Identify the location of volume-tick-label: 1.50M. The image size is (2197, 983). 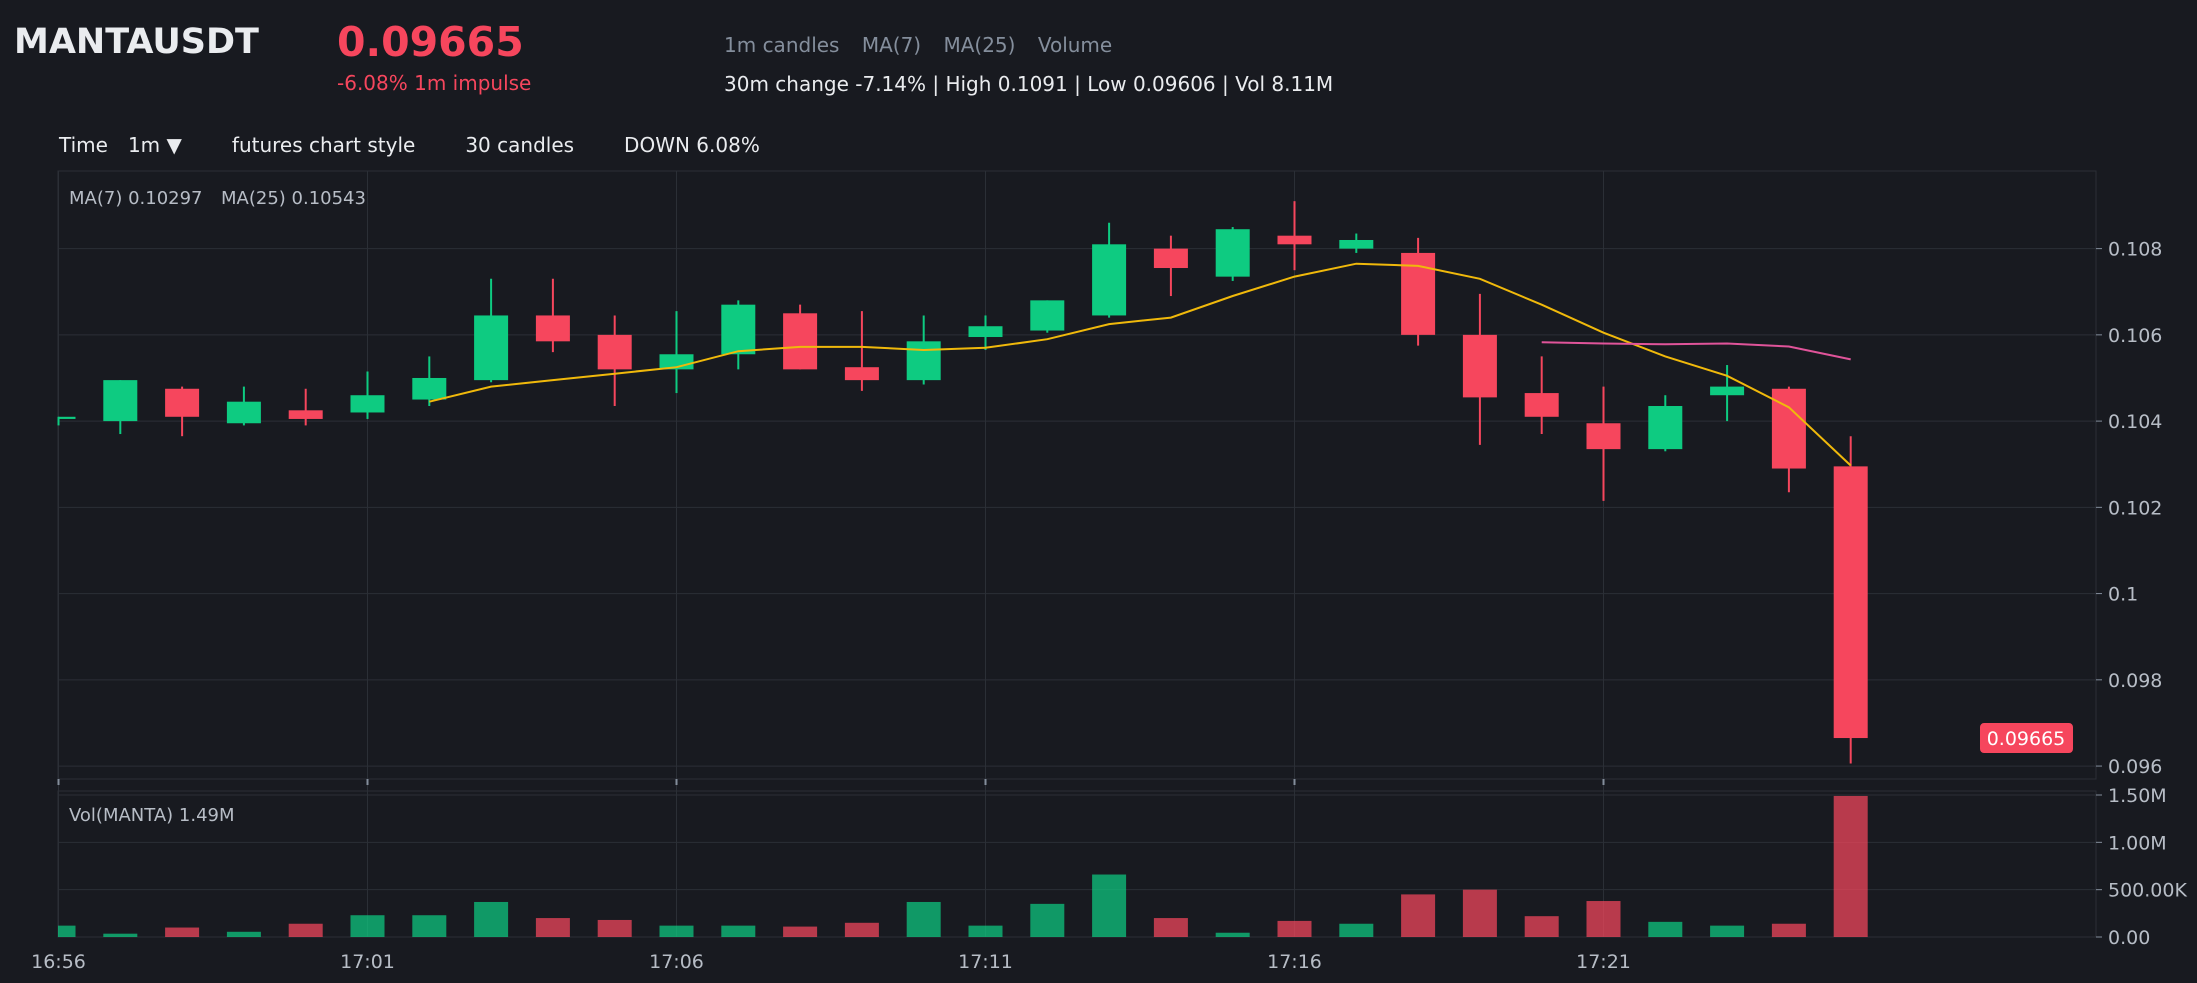
(2137, 796).